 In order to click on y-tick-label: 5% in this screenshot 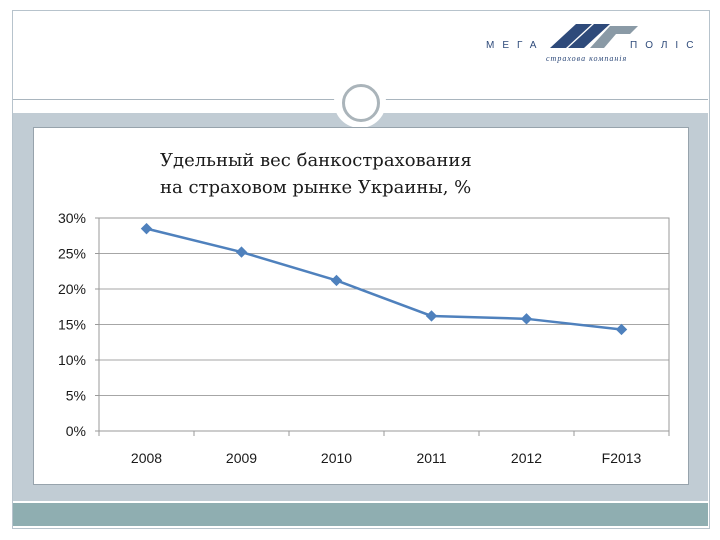, I will do `click(76, 396)`.